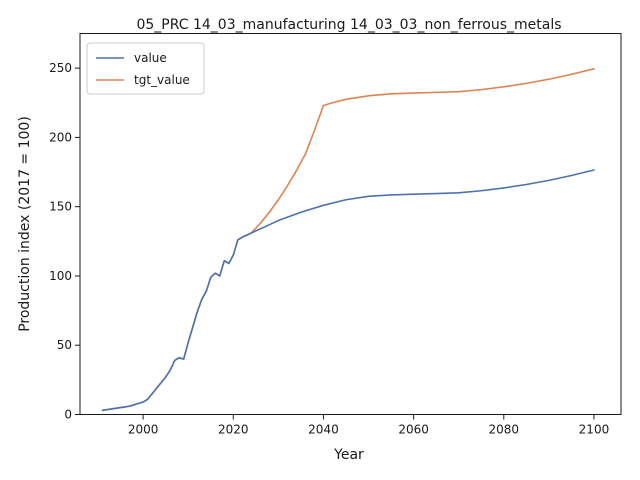 The image size is (640, 480). What do you see at coordinates (60, 276) in the screenshot?
I see `y-tick-label: 100` at bounding box center [60, 276].